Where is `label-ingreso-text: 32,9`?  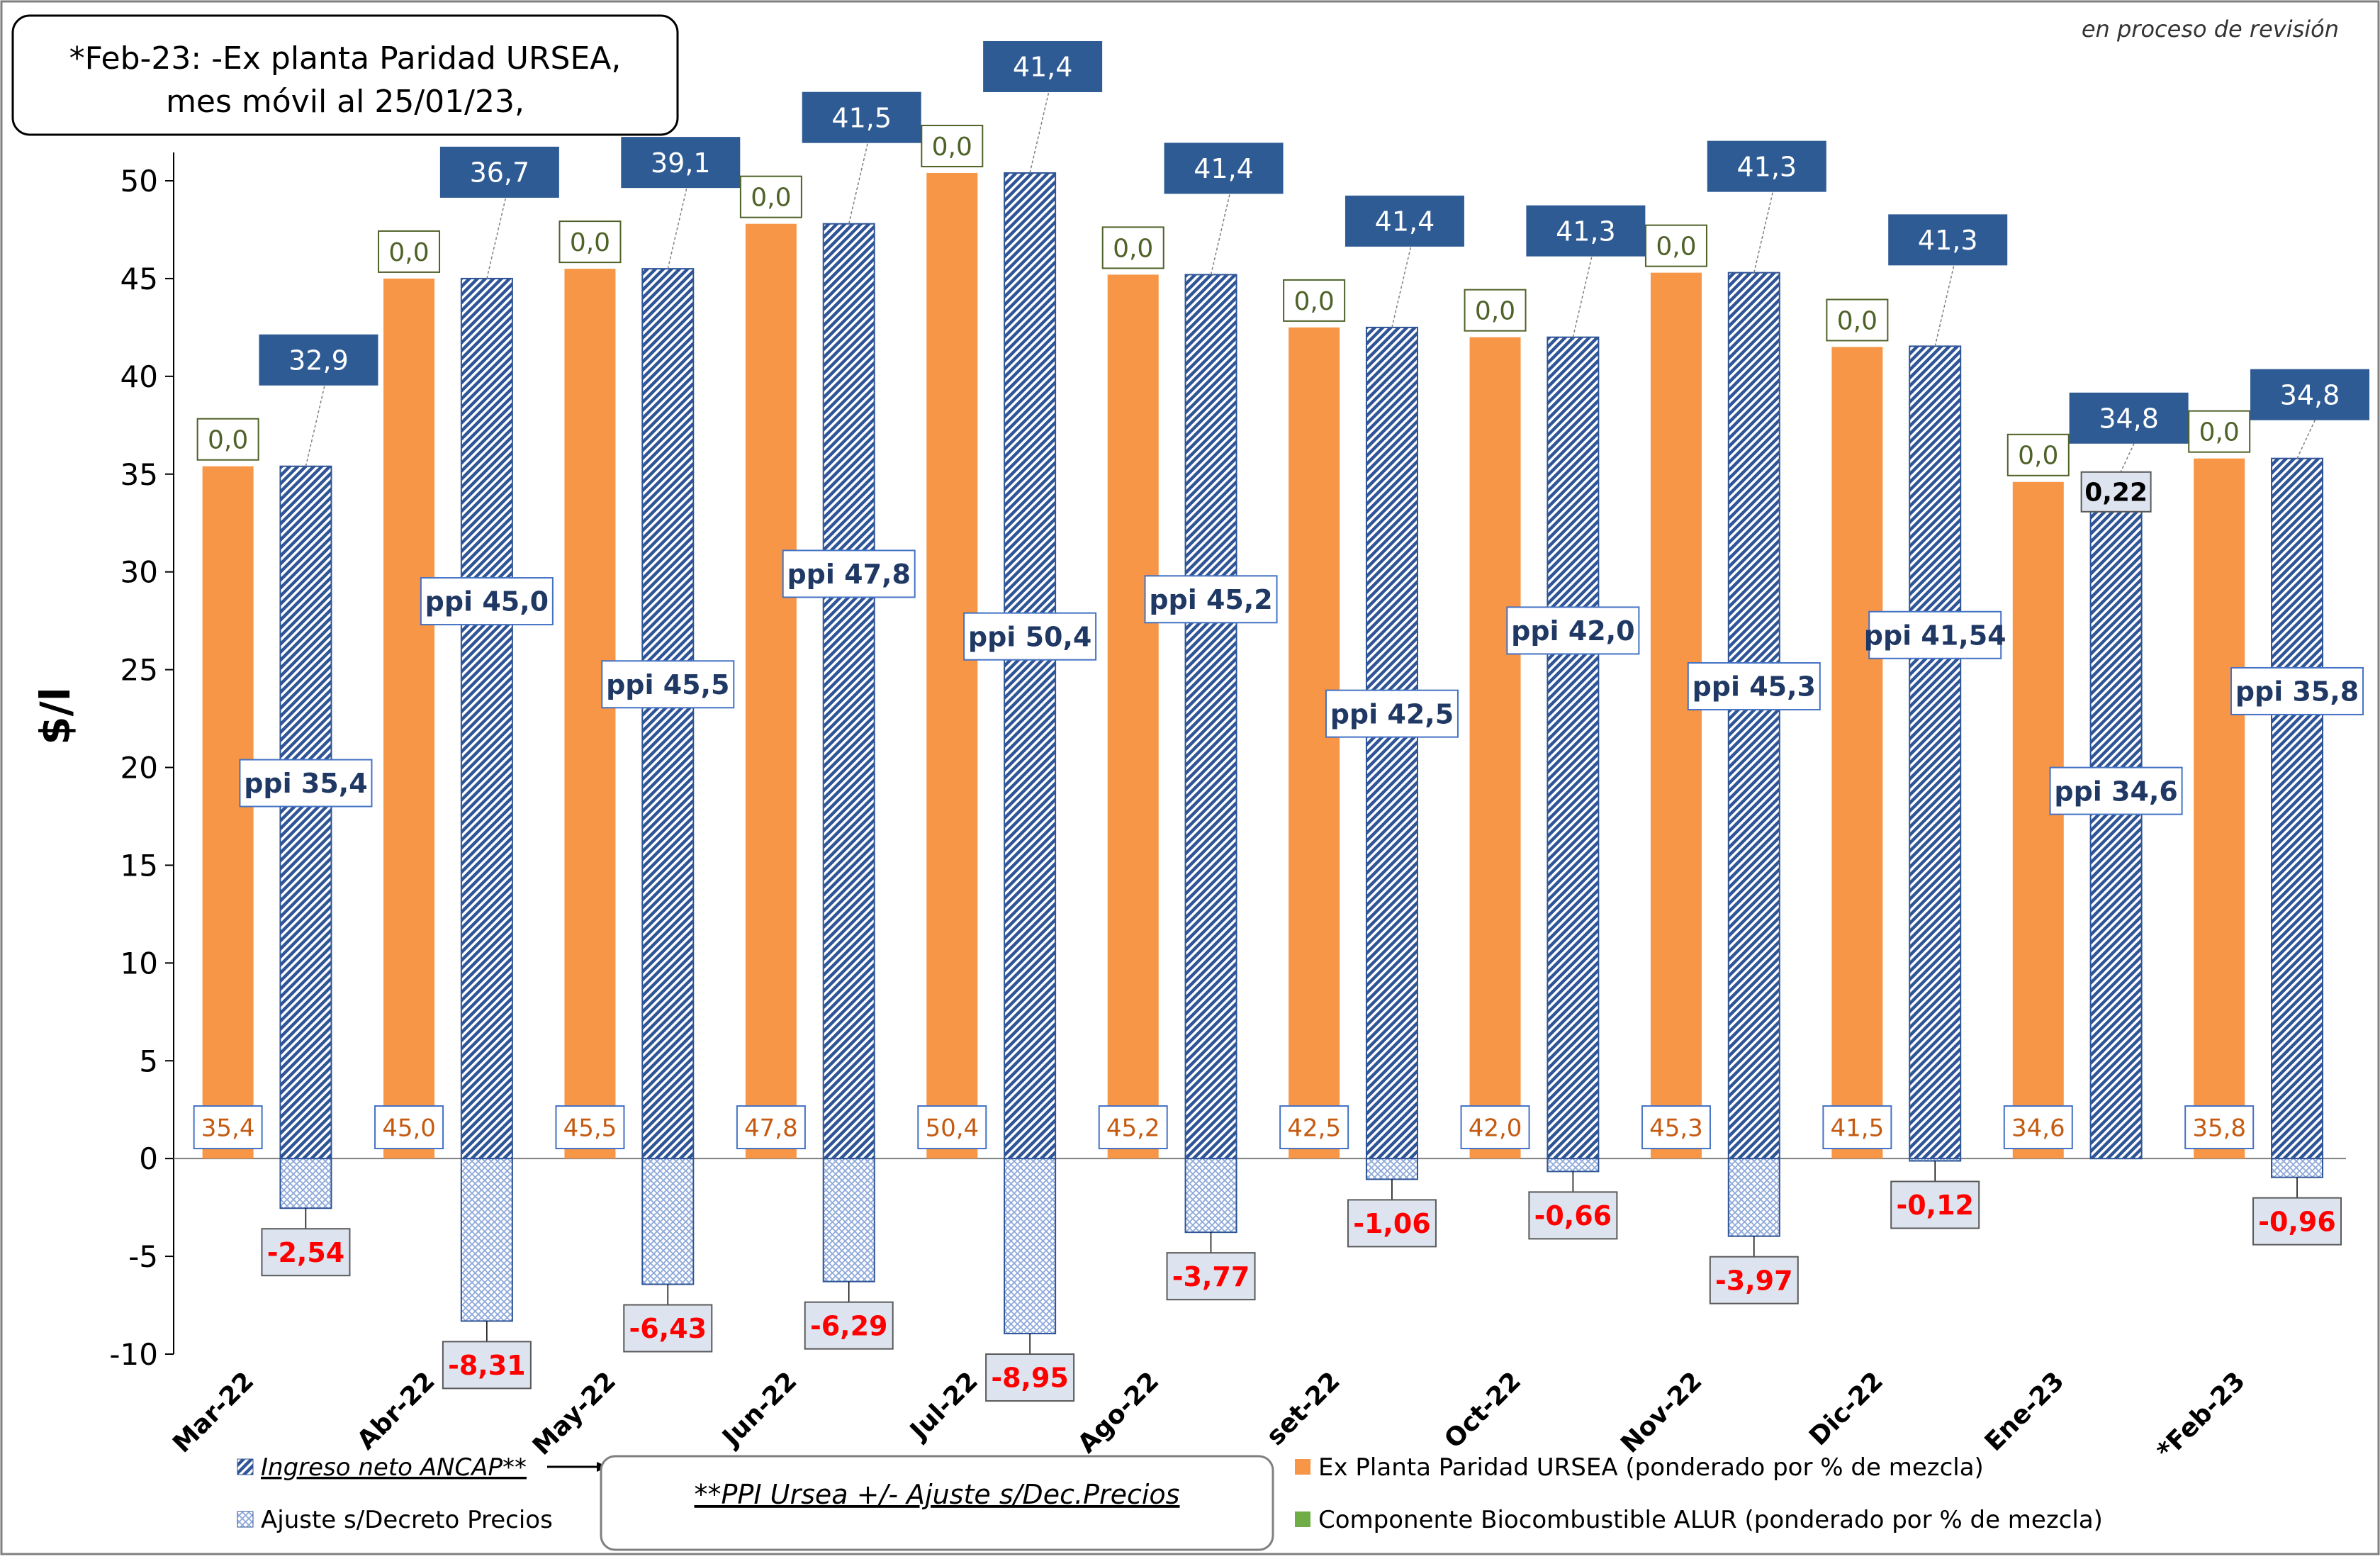 label-ingreso-text: 32,9 is located at coordinates (319, 361).